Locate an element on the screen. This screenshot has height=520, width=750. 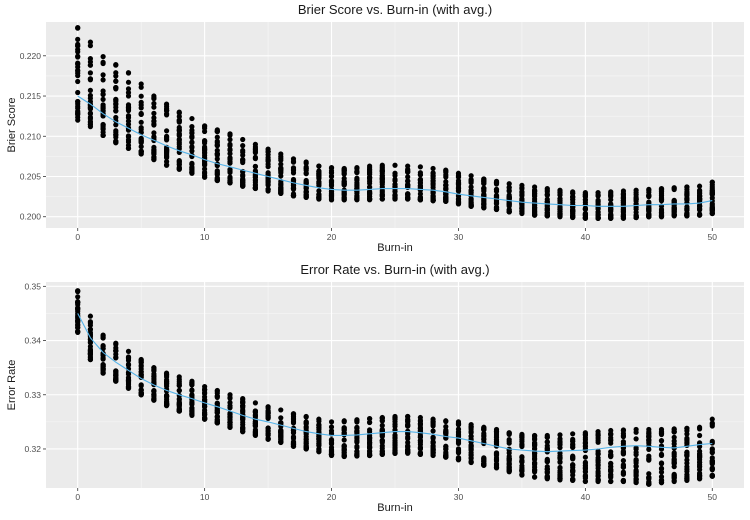
y-axis-label: Error Rate is located at coordinates (12, 385).